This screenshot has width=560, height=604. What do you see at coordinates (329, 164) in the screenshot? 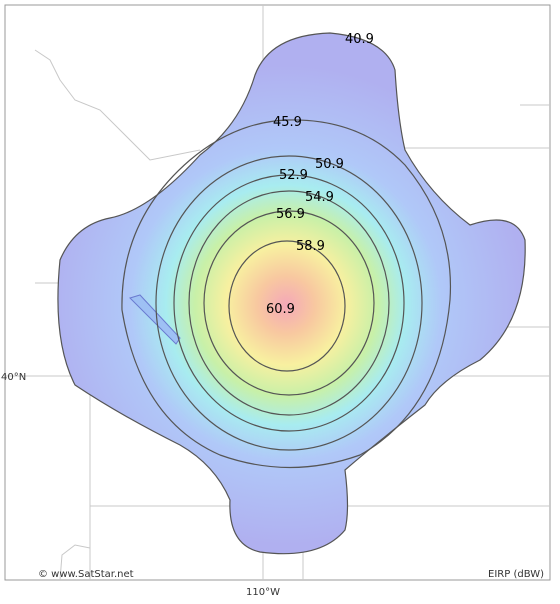
I see `contour-label: 50.9` at bounding box center [329, 164].